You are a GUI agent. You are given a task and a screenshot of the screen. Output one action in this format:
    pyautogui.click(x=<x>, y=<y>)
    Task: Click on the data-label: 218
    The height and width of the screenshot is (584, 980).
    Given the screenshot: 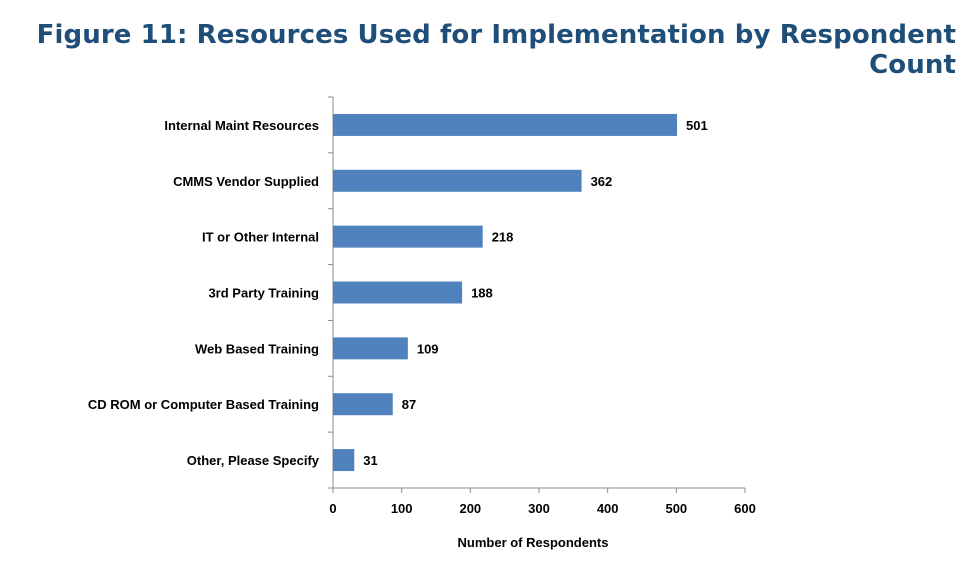 What is the action you would take?
    pyautogui.click(x=503, y=237)
    